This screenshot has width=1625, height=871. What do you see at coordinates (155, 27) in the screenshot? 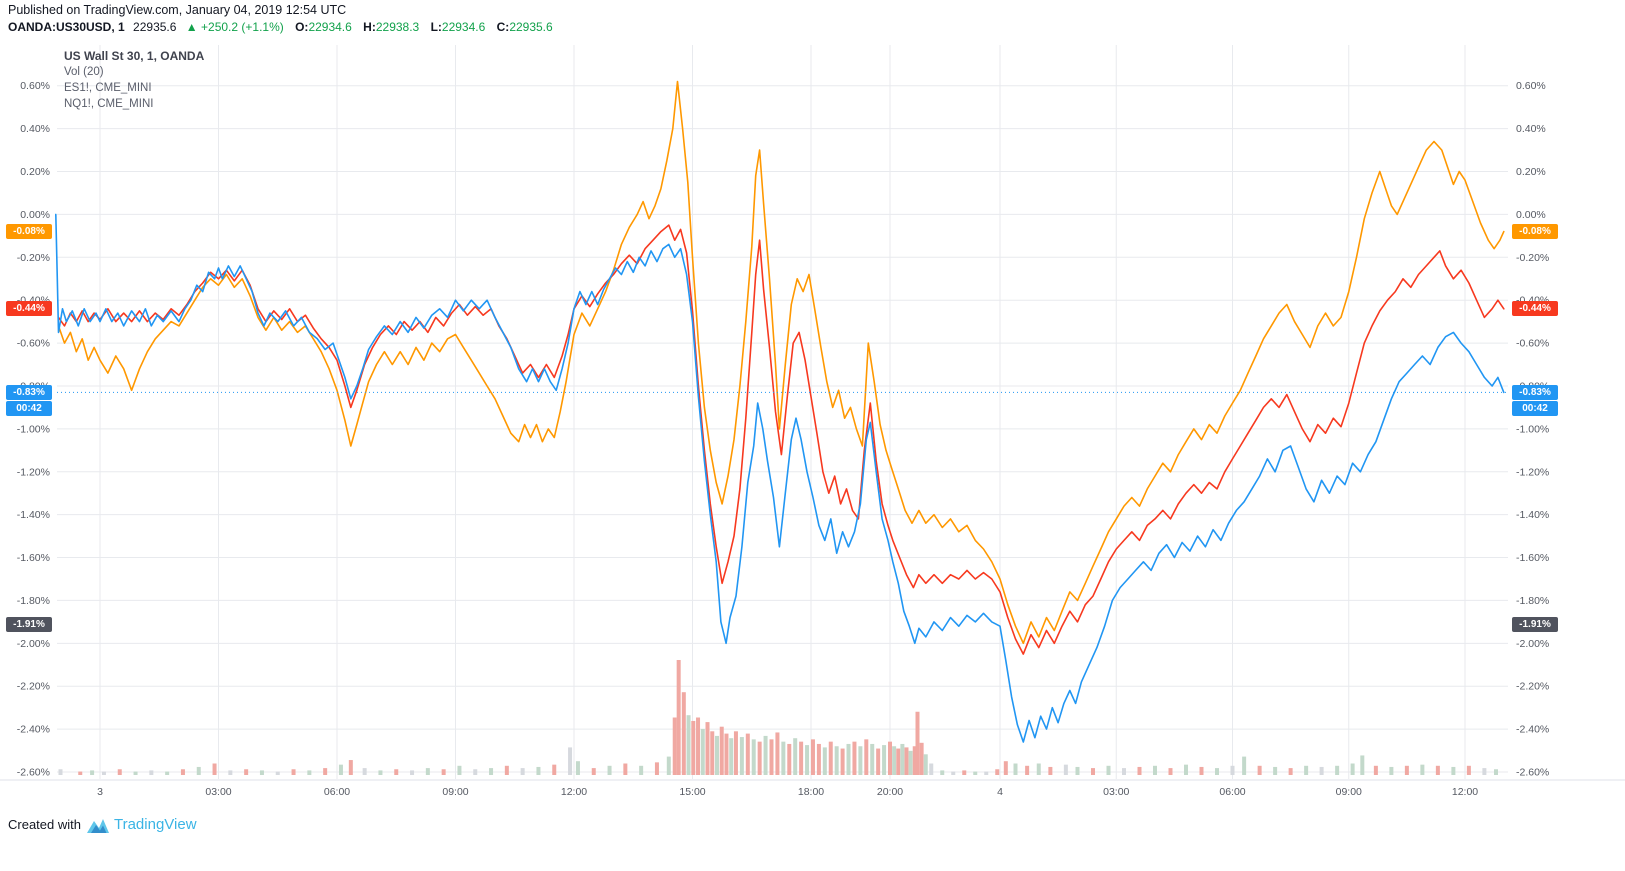
I see `last-price: 22935.6` at bounding box center [155, 27].